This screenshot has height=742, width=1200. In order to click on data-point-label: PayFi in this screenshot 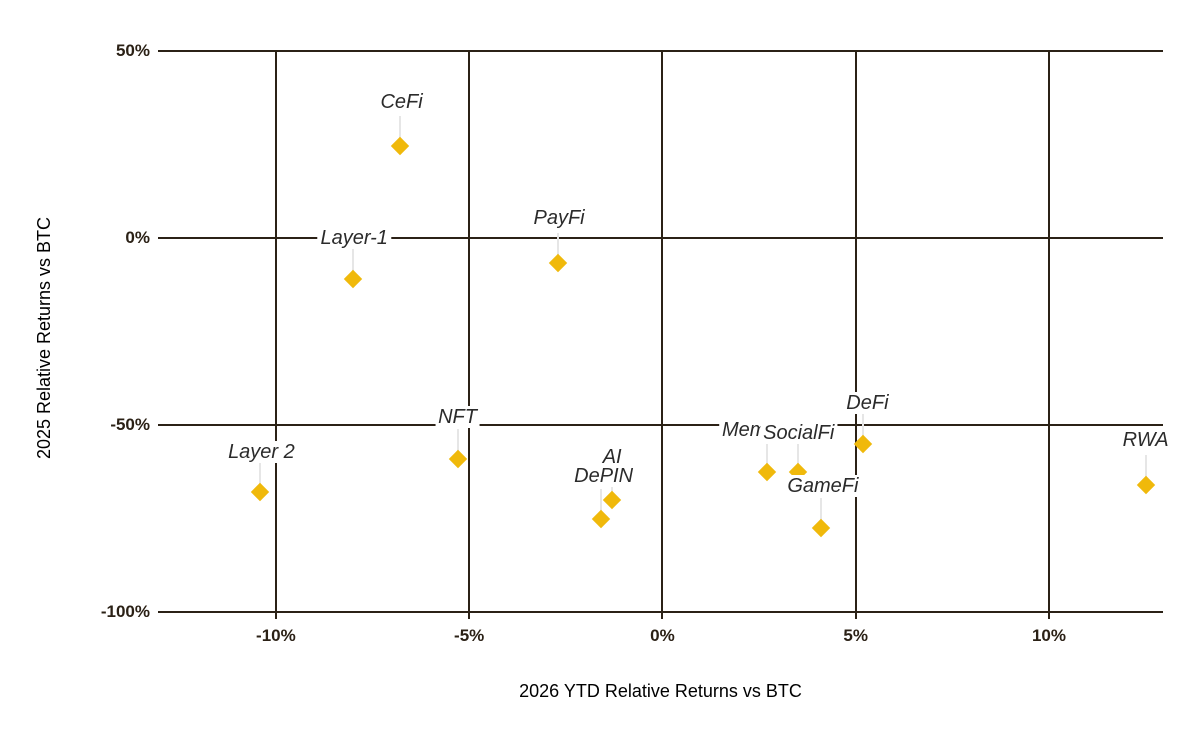, I will do `click(559, 218)`.